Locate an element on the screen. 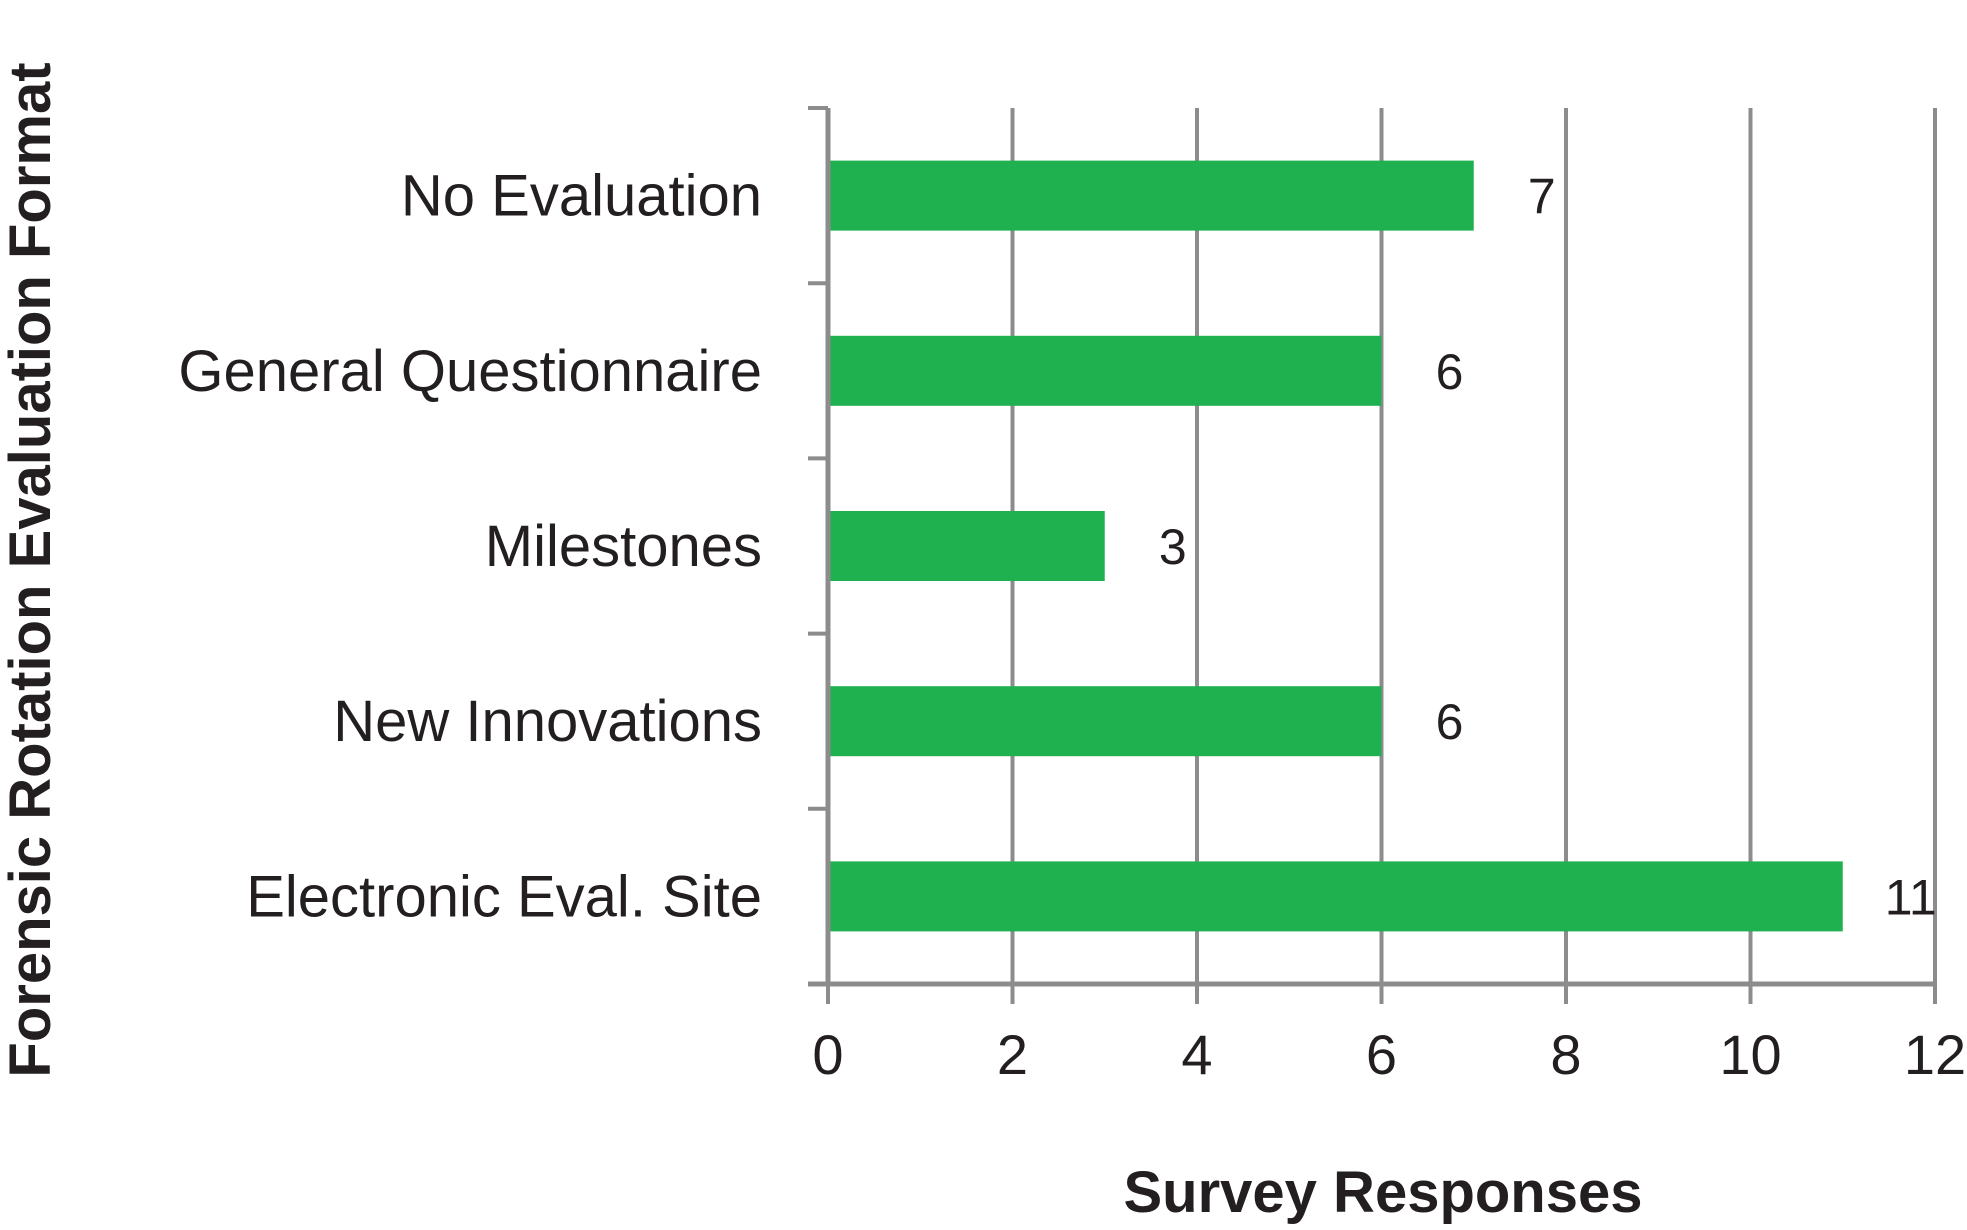 This screenshot has width=1967, height=1230. y-axis-title: Forensic Rotation Evaluation Format is located at coordinates (31, 569).